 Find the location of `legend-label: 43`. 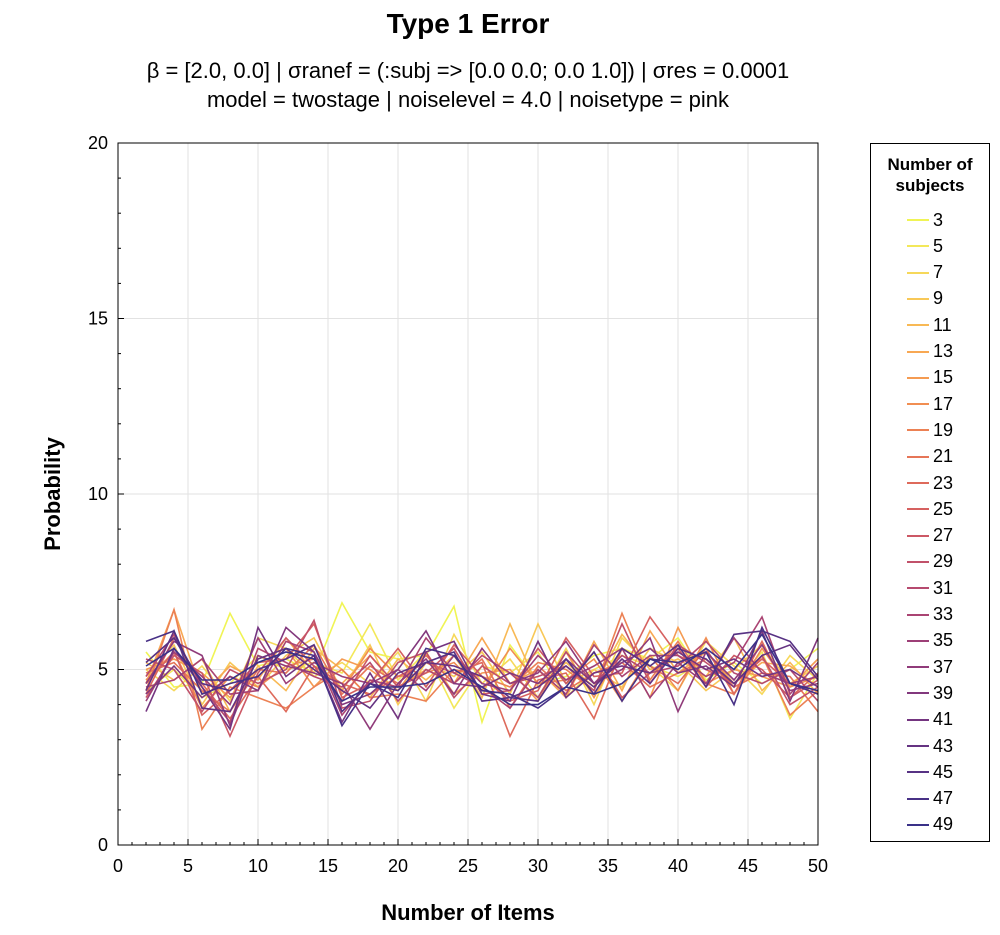

legend-label: 43 is located at coordinates (943, 745).